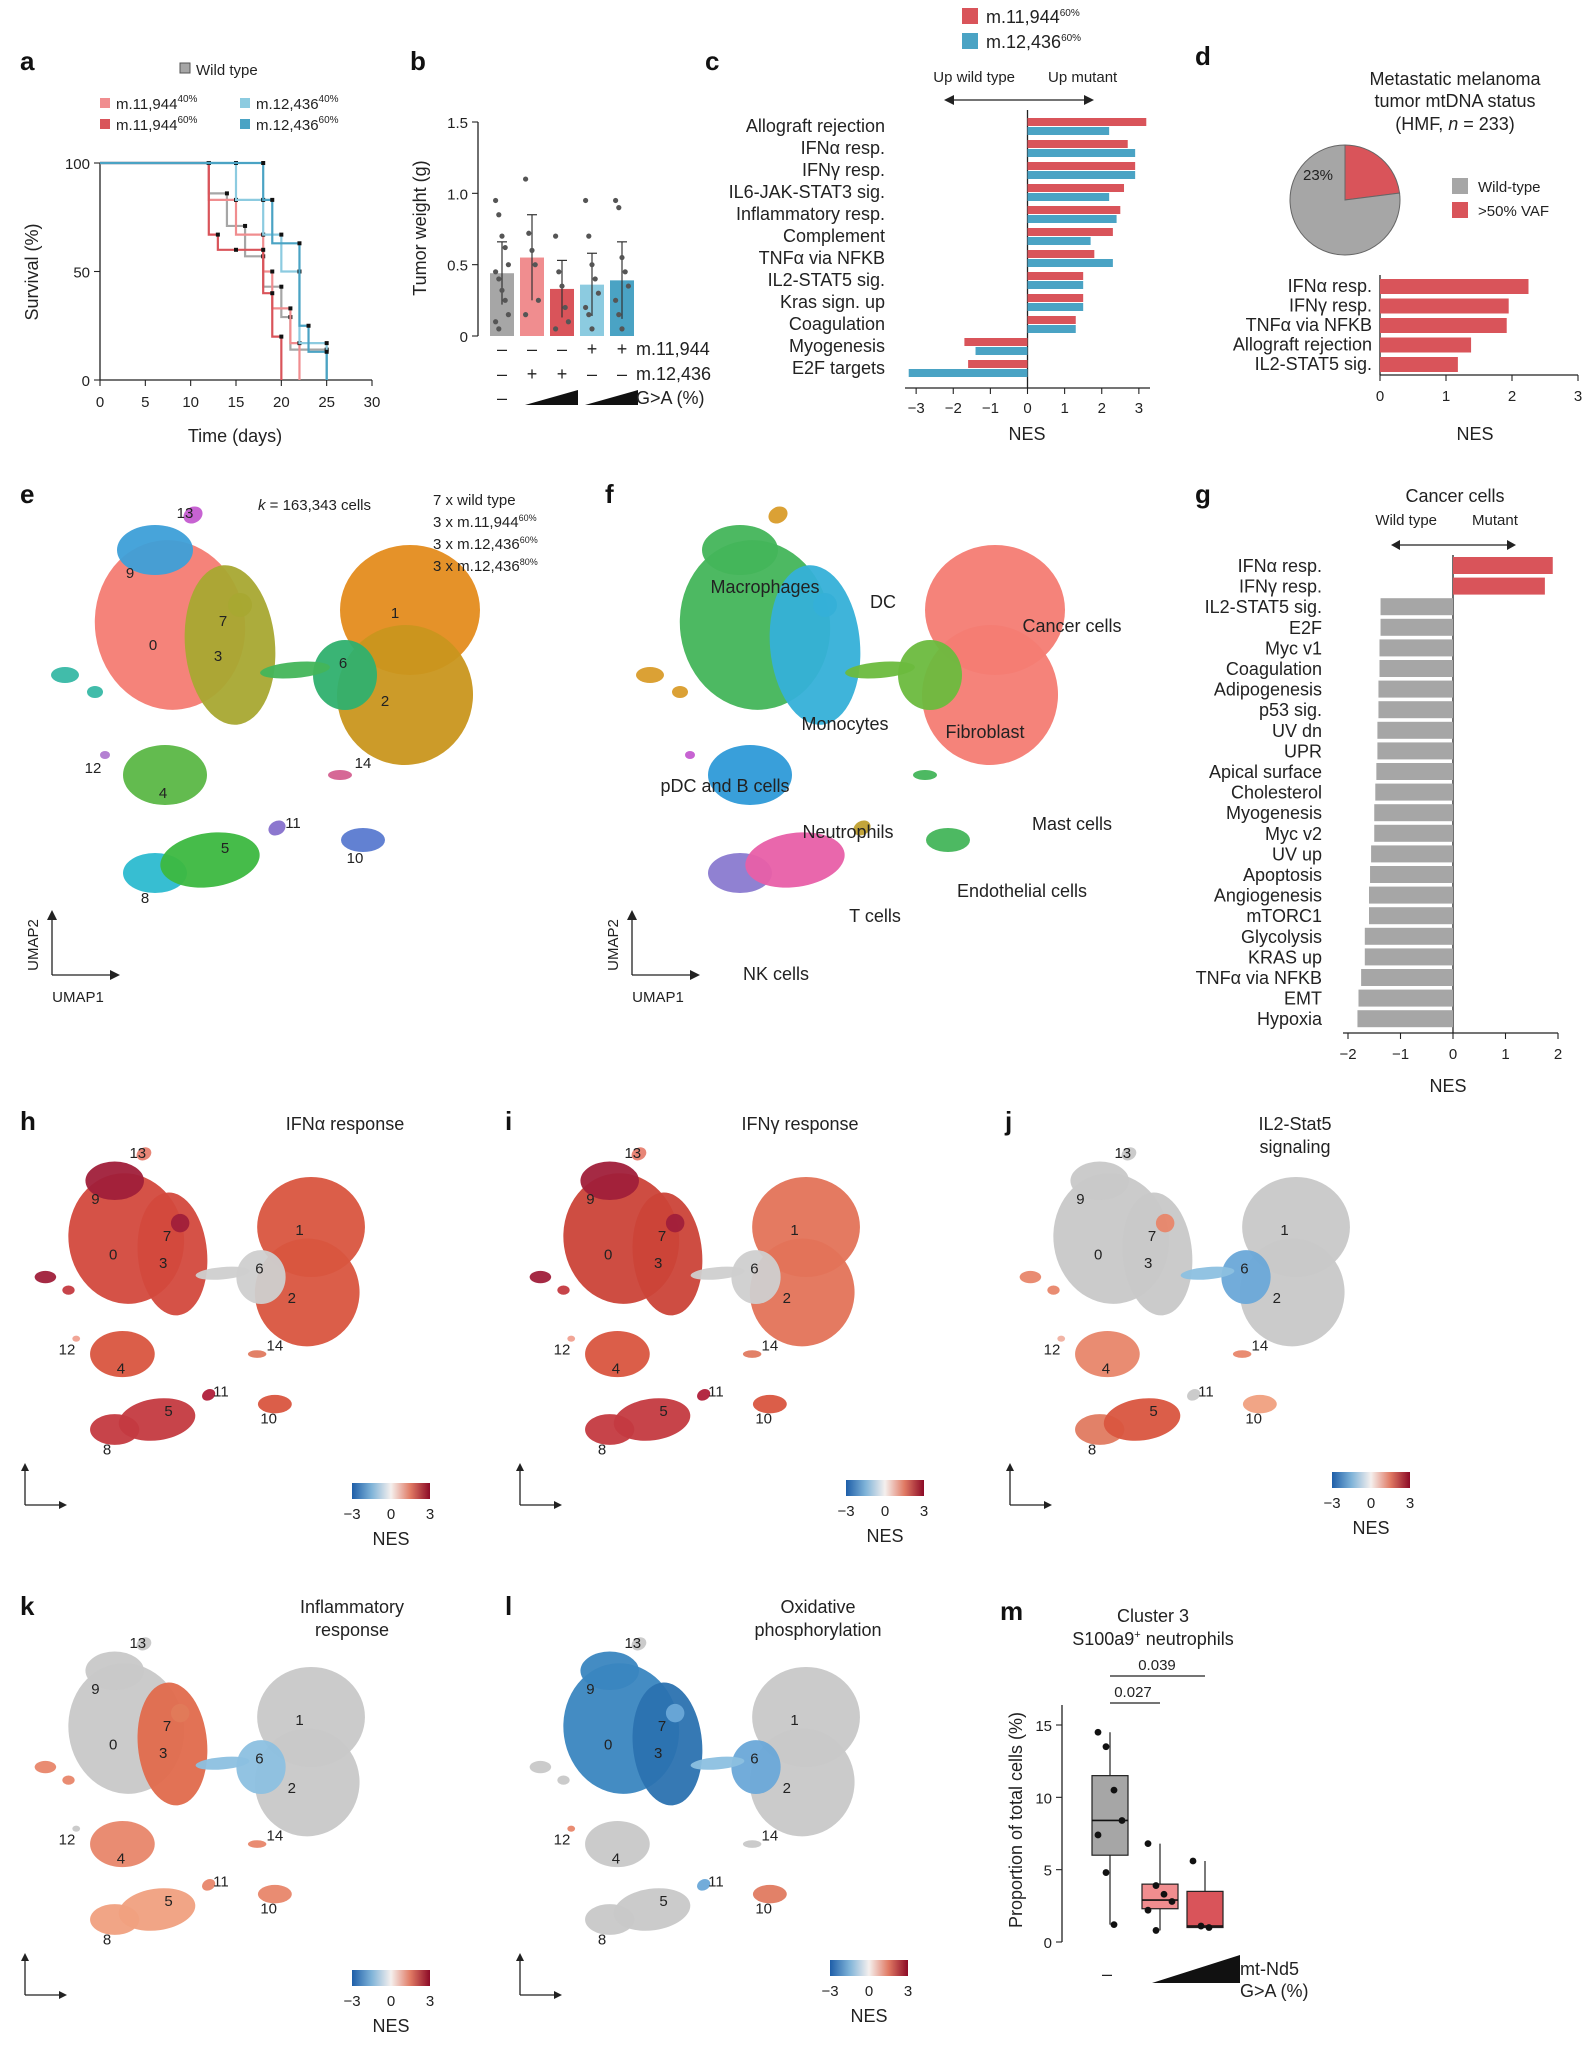 This screenshot has height=2053, width=1589. What do you see at coordinates (776, 974) in the screenshot?
I see `cell-type-label: NK cells` at bounding box center [776, 974].